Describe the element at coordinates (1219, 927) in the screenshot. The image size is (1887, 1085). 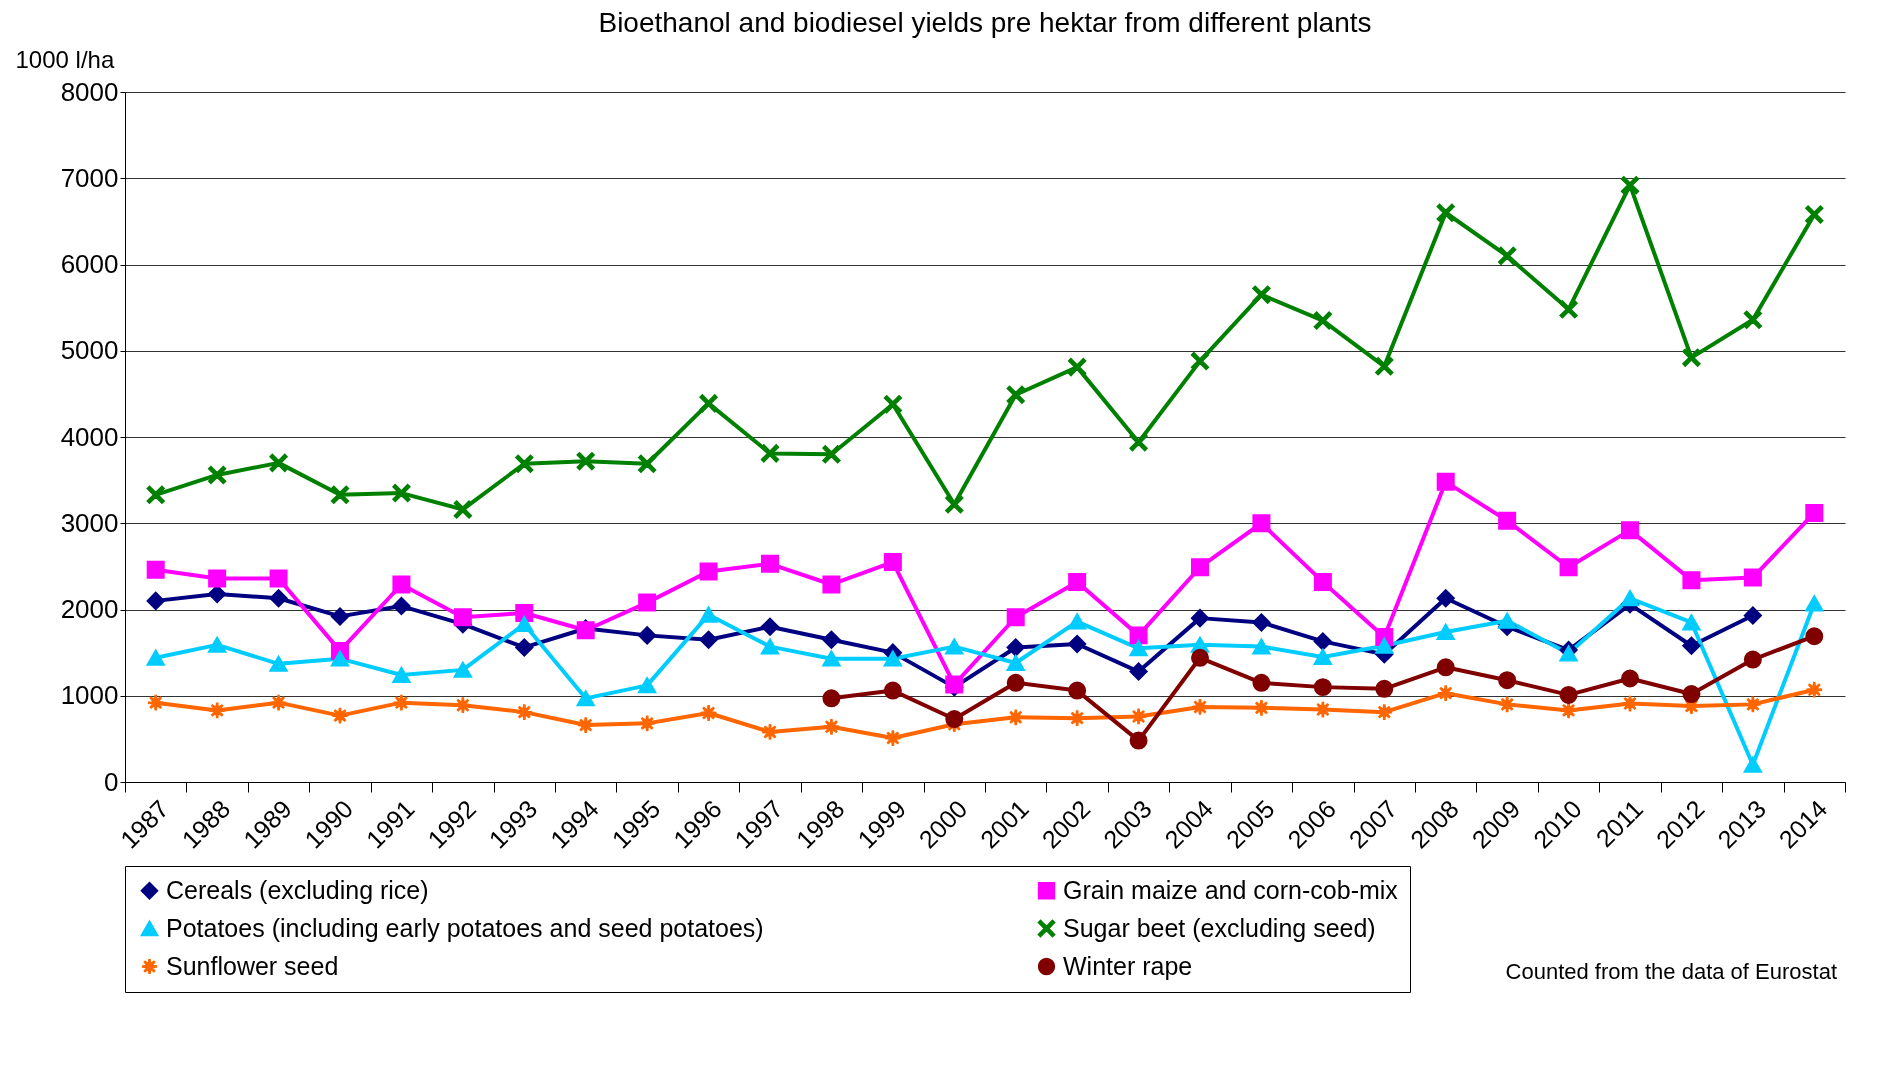
I see `legend-label: Sugar beet (excluding seed)` at that location.